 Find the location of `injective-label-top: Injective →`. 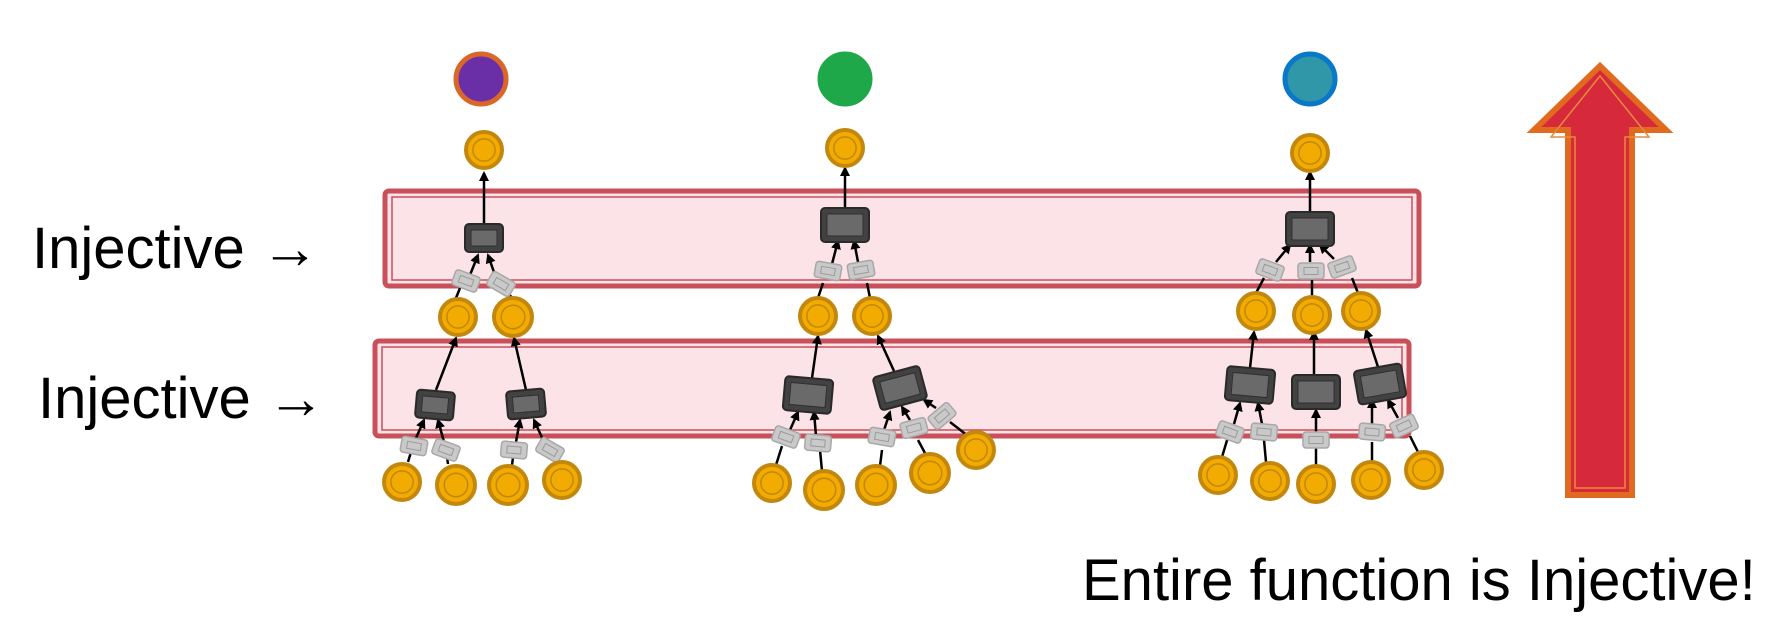

injective-label-top: Injective → is located at coordinates (175, 248).